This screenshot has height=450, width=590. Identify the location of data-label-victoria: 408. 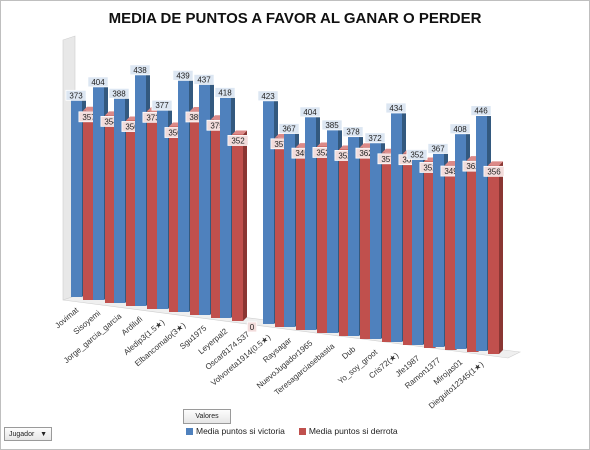
(460, 129).